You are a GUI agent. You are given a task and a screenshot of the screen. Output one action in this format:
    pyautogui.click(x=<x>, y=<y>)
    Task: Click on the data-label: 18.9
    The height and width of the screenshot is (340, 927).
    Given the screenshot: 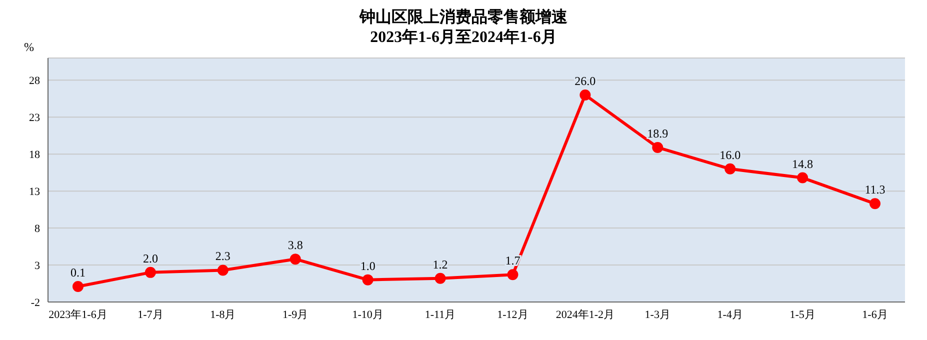 What is the action you would take?
    pyautogui.click(x=657, y=133)
    